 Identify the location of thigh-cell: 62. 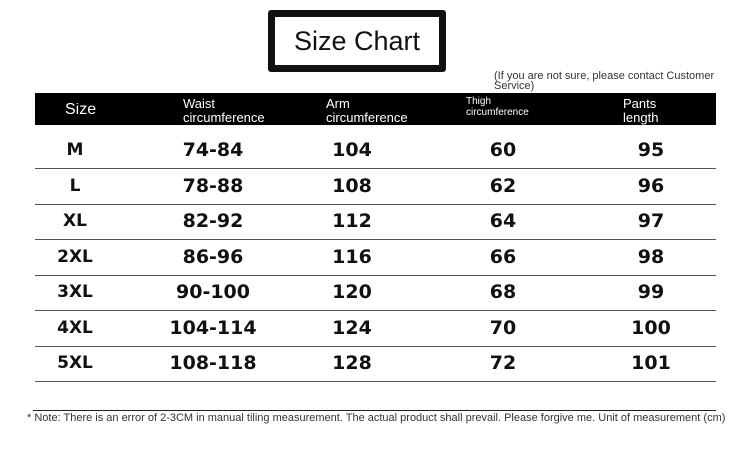
(503, 185).